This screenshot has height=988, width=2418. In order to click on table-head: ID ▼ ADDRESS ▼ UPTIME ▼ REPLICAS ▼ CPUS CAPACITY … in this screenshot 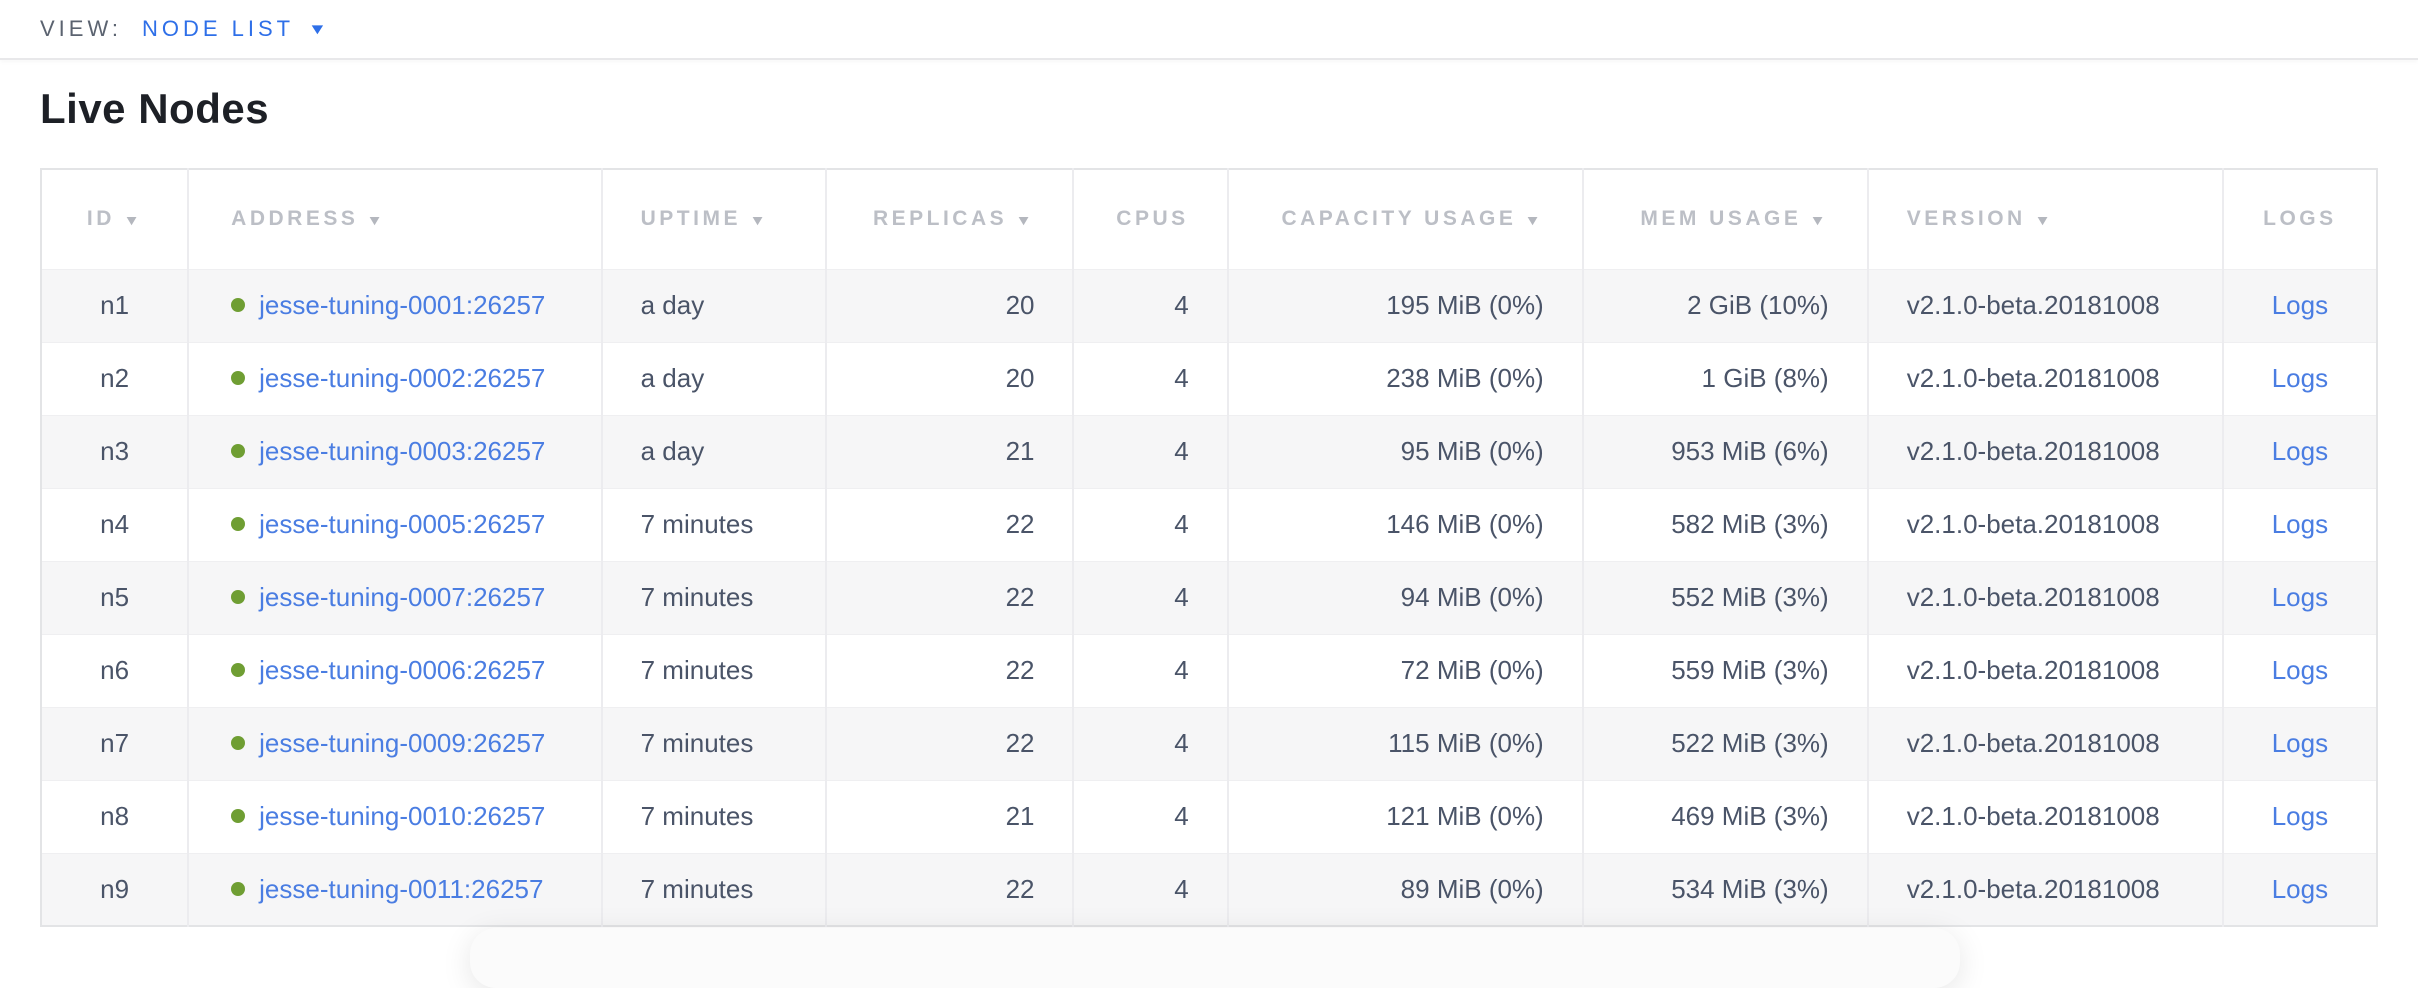, I will do `click(1209, 219)`.